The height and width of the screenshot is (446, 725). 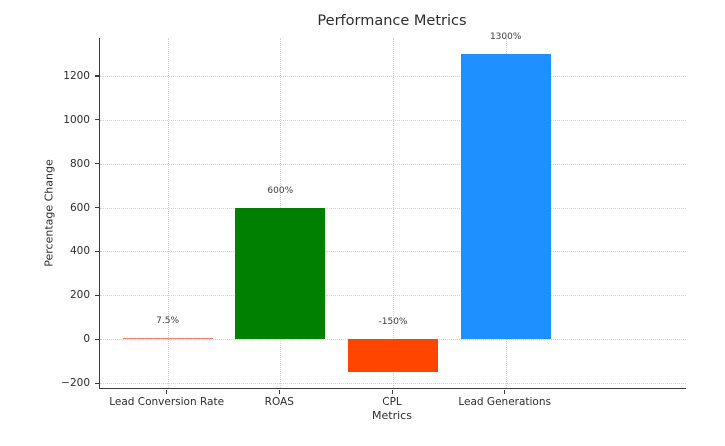 What do you see at coordinates (392, 21) in the screenshot?
I see `chart-title: Performance Metrics` at bounding box center [392, 21].